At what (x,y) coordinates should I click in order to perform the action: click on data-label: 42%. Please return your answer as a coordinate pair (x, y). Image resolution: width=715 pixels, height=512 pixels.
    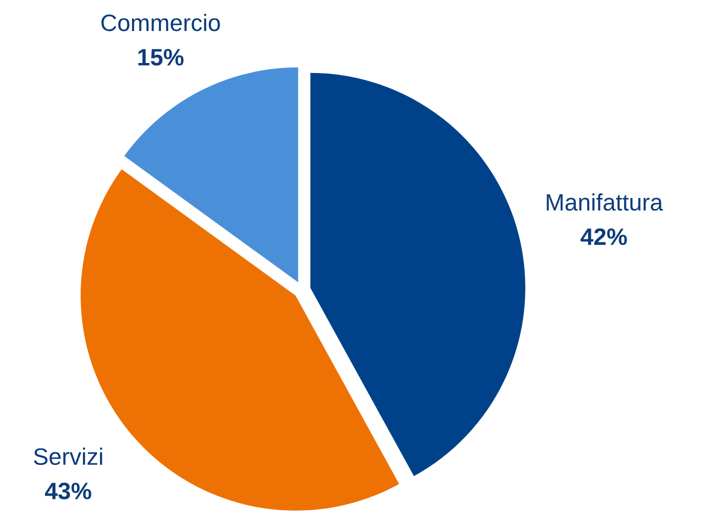
    Looking at the image, I should click on (603, 237).